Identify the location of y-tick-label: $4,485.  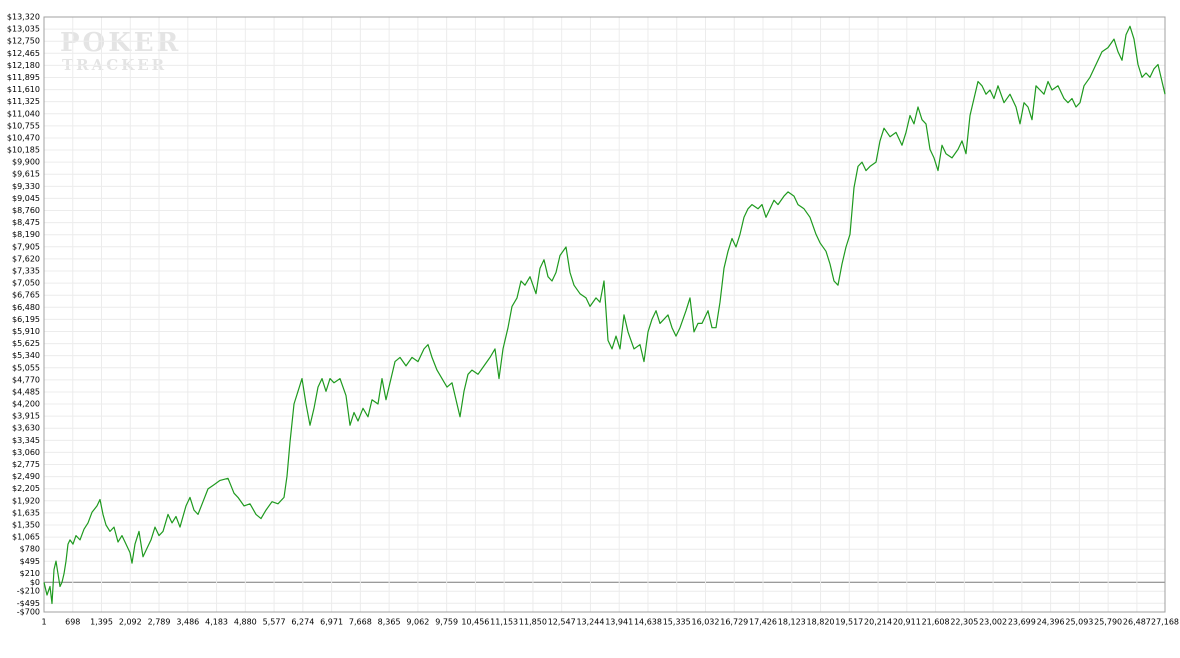
(26, 391).